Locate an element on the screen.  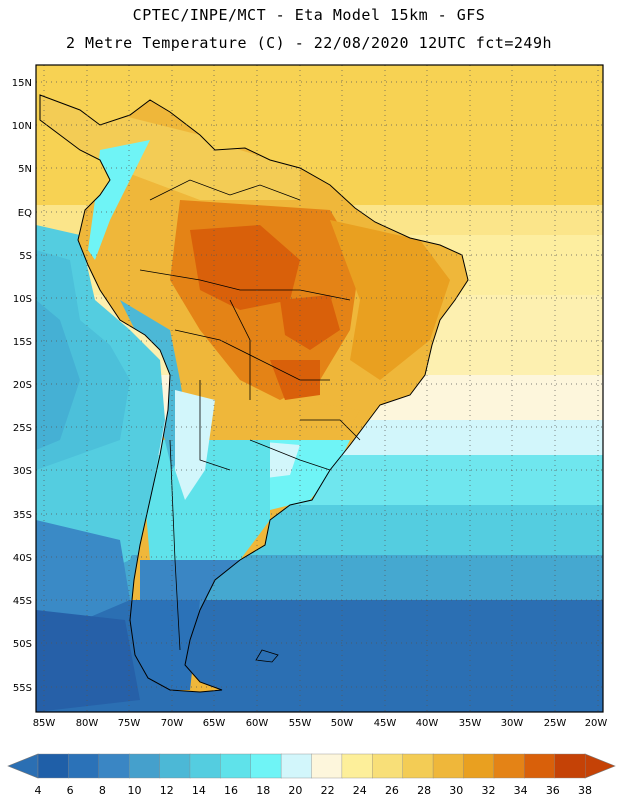
colorbar-label: 24 is located at coordinates (360, 790).